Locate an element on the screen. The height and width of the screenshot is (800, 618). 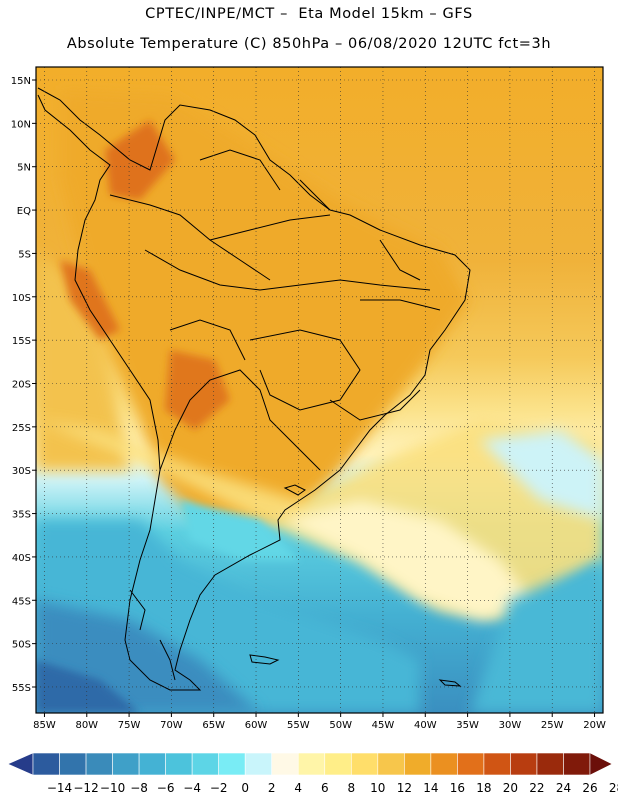
lon-tick-label: 30W is located at coordinates (510, 725).